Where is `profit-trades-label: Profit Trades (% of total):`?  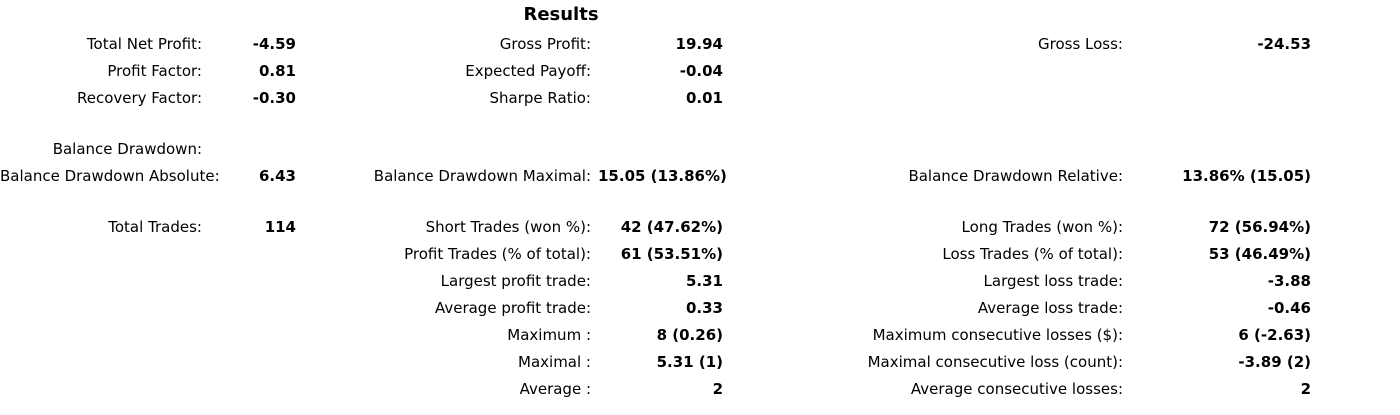 profit-trades-label: Profit Trades (% of total): is located at coordinates (497, 254).